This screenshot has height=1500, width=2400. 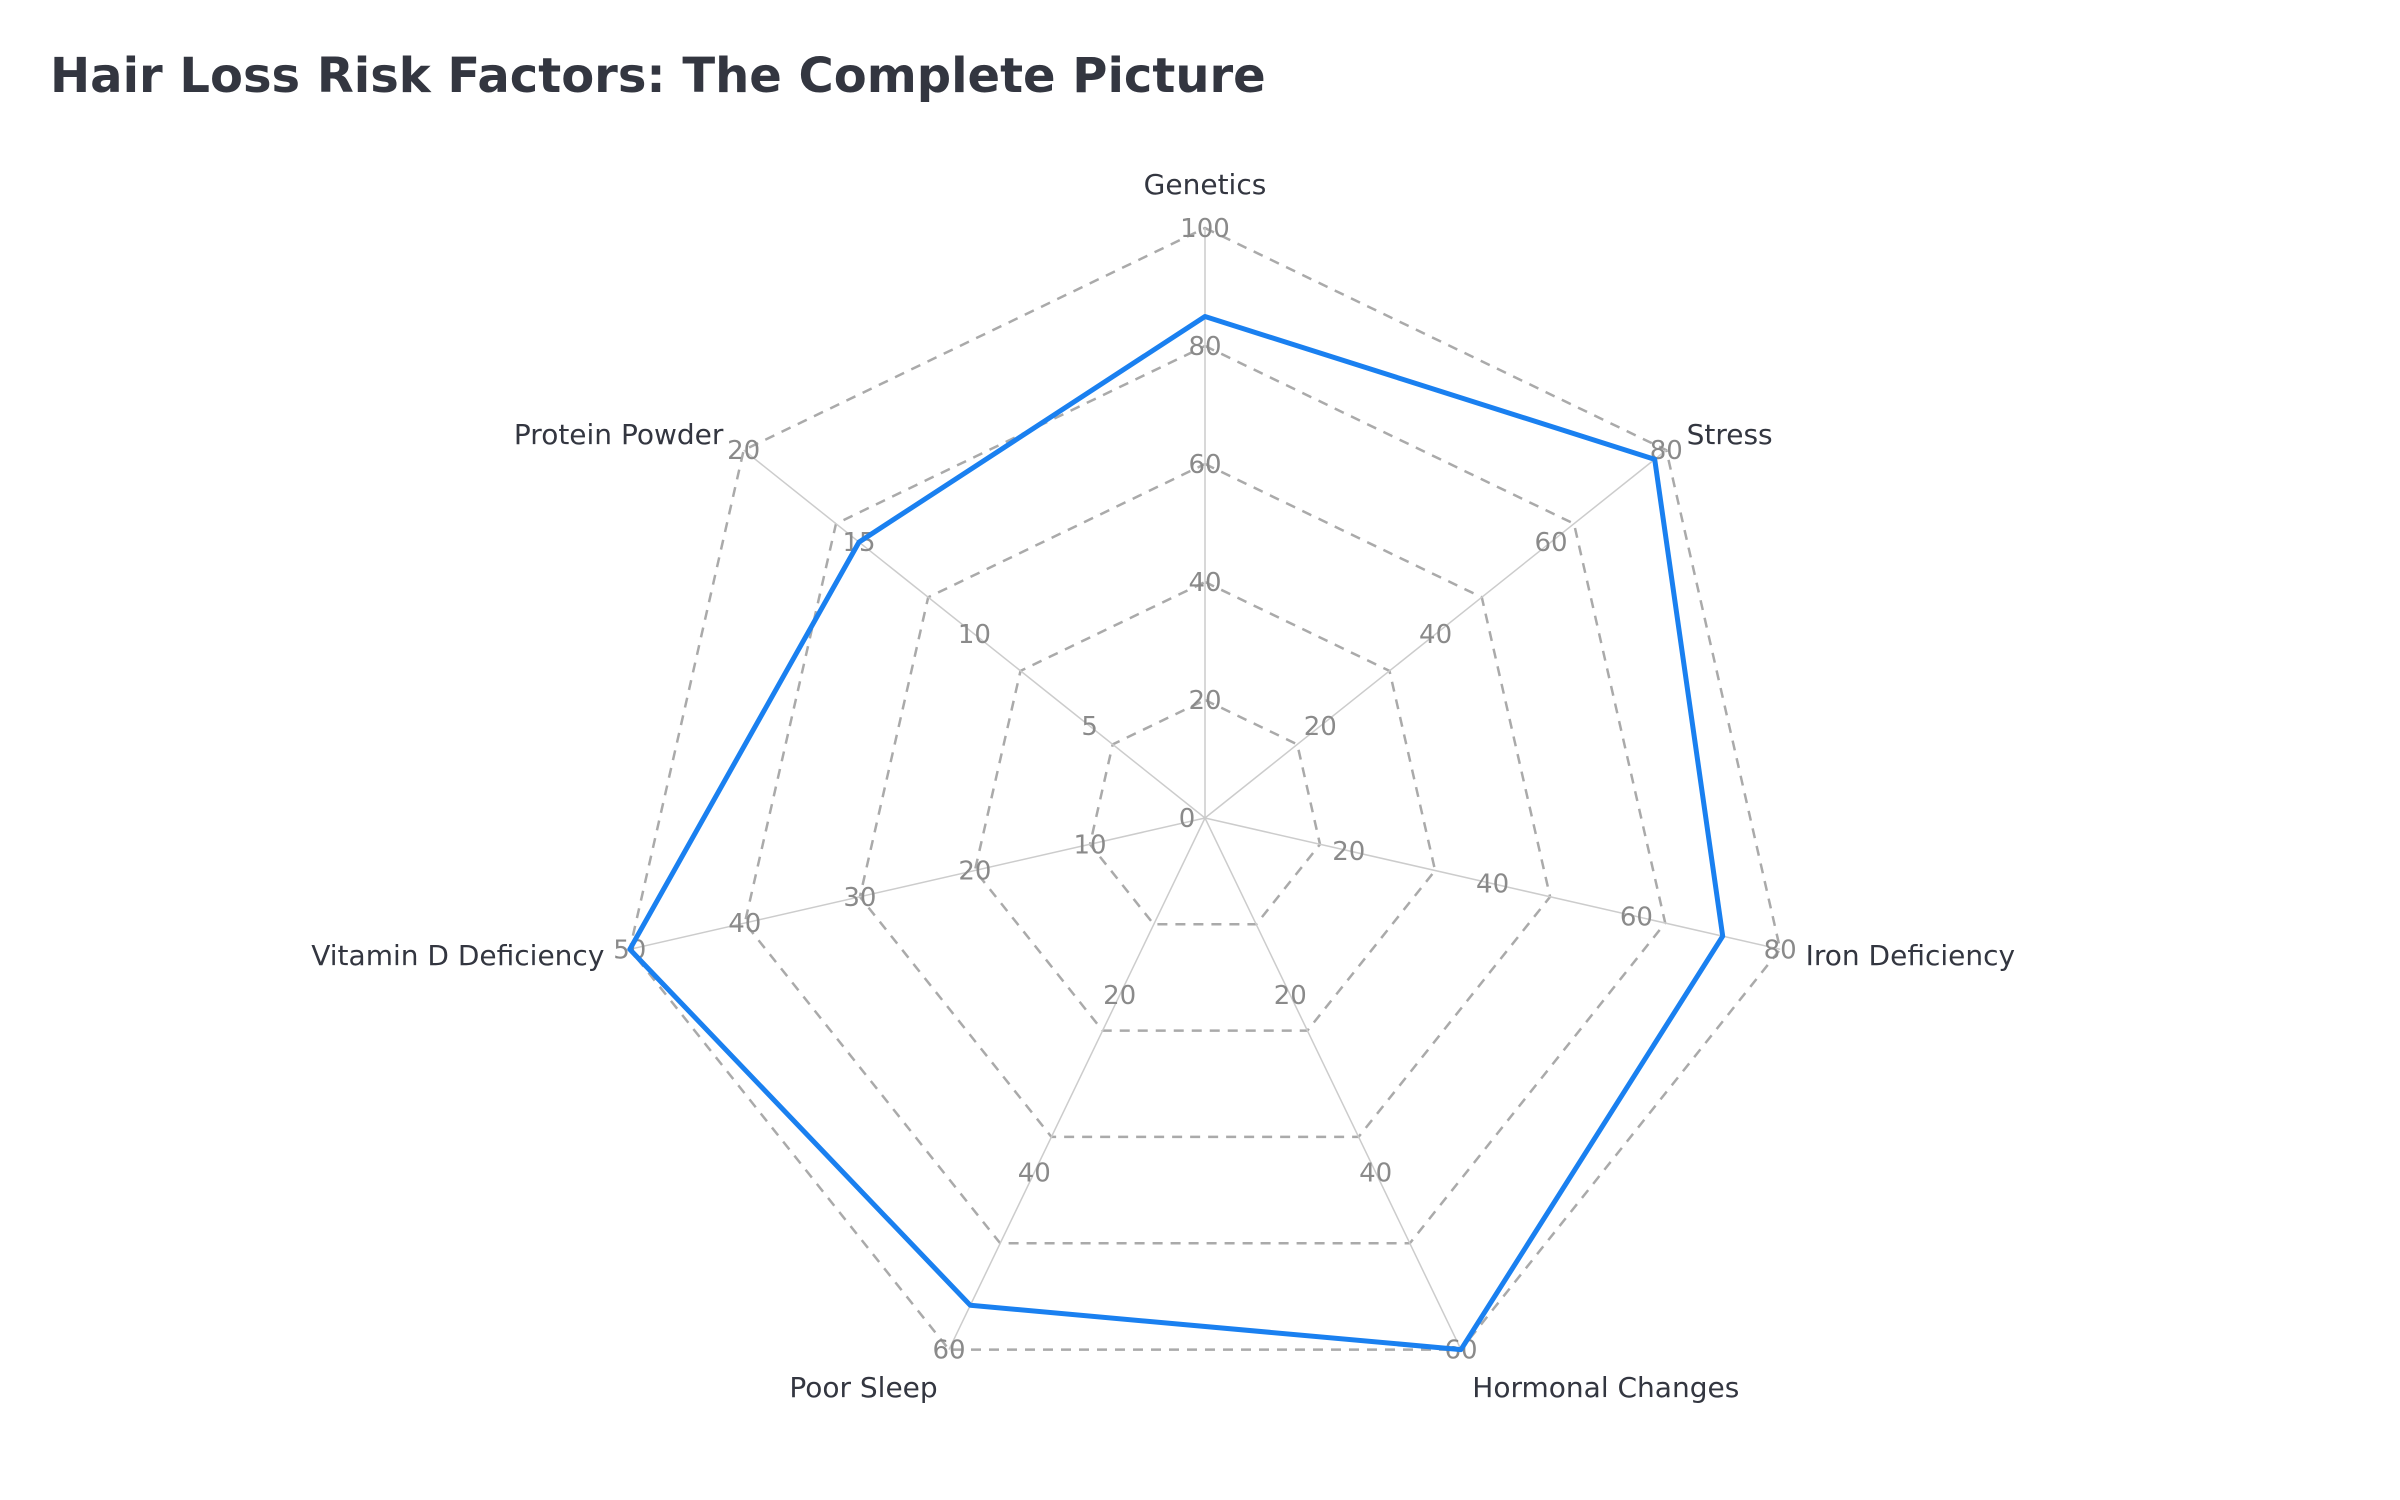 I want to click on axis-name: Genetics, so click(x=1205, y=184).